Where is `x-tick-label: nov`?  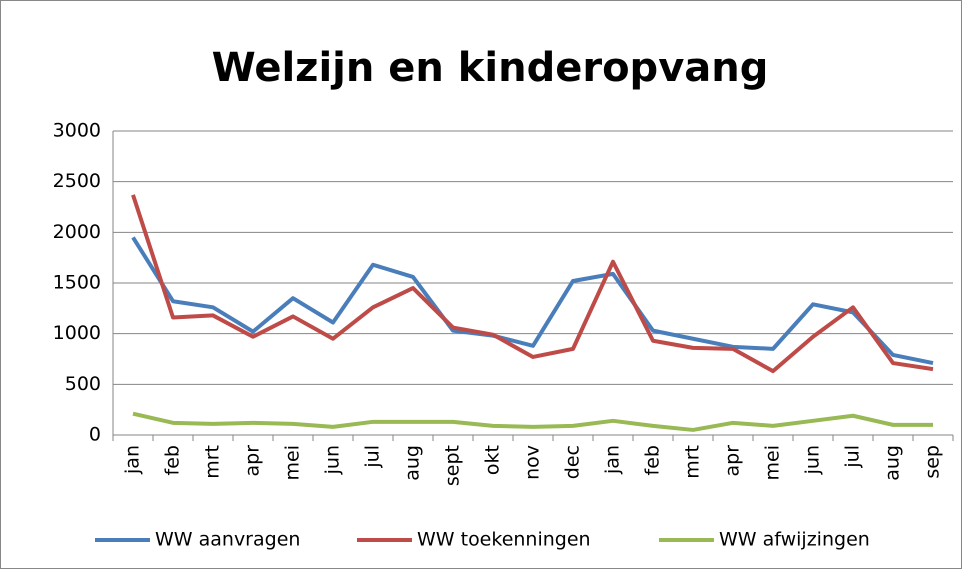
x-tick-label: nov is located at coordinates (533, 462).